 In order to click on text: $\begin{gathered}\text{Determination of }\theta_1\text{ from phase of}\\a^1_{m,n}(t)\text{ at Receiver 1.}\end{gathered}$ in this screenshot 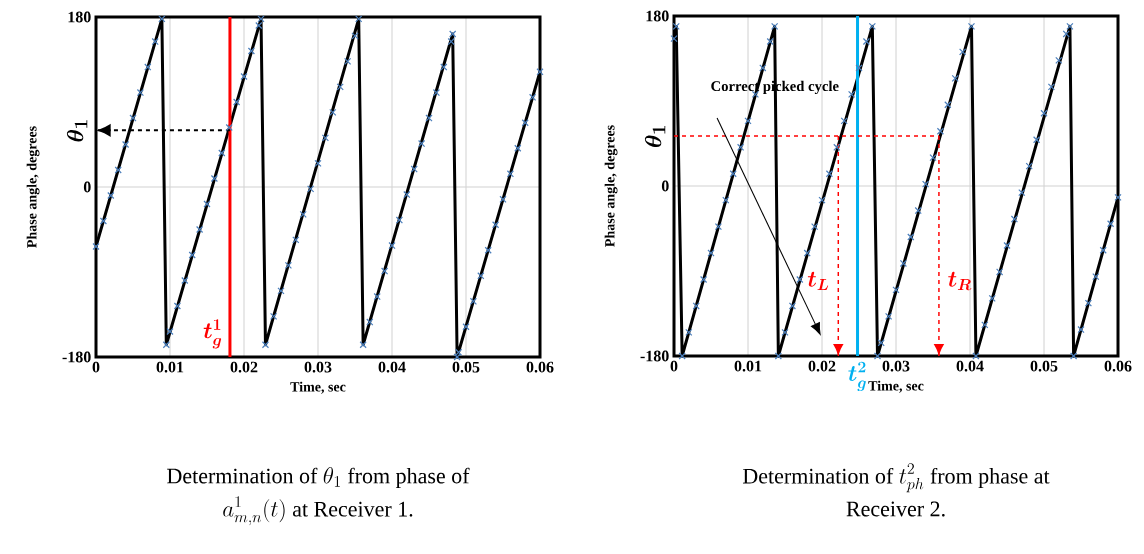, I will do `click(318, 496)`.